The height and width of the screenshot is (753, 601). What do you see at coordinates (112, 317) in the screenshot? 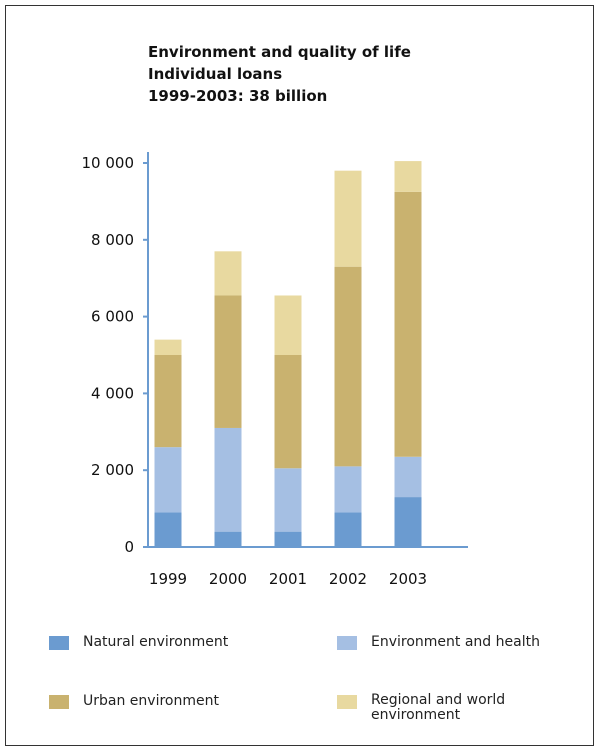
I see `y-tick-label-6000: 6 000` at bounding box center [112, 317].